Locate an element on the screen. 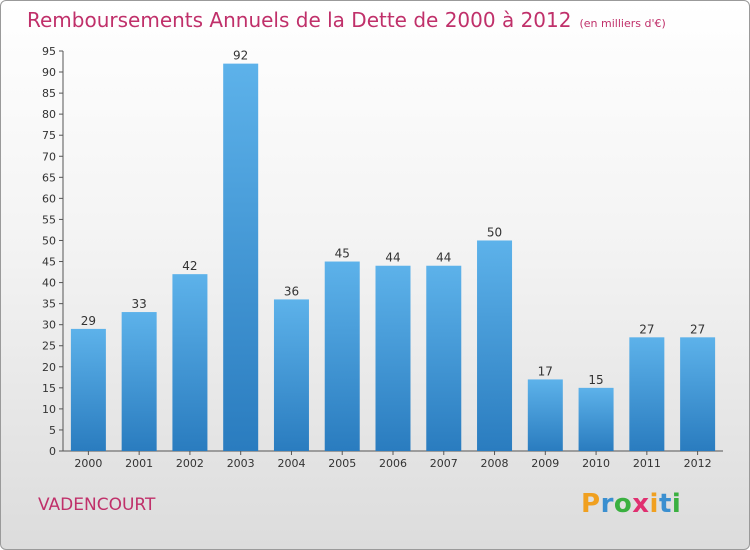  y-tick-label: 5 is located at coordinates (52, 430).